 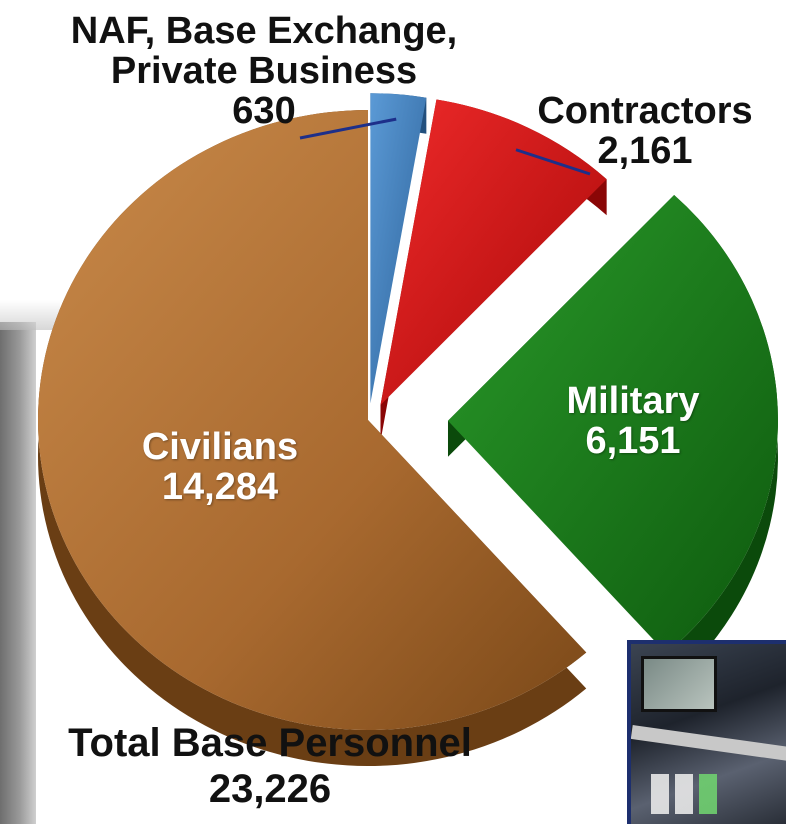 I want to click on background-panel, so click(x=18, y=573).